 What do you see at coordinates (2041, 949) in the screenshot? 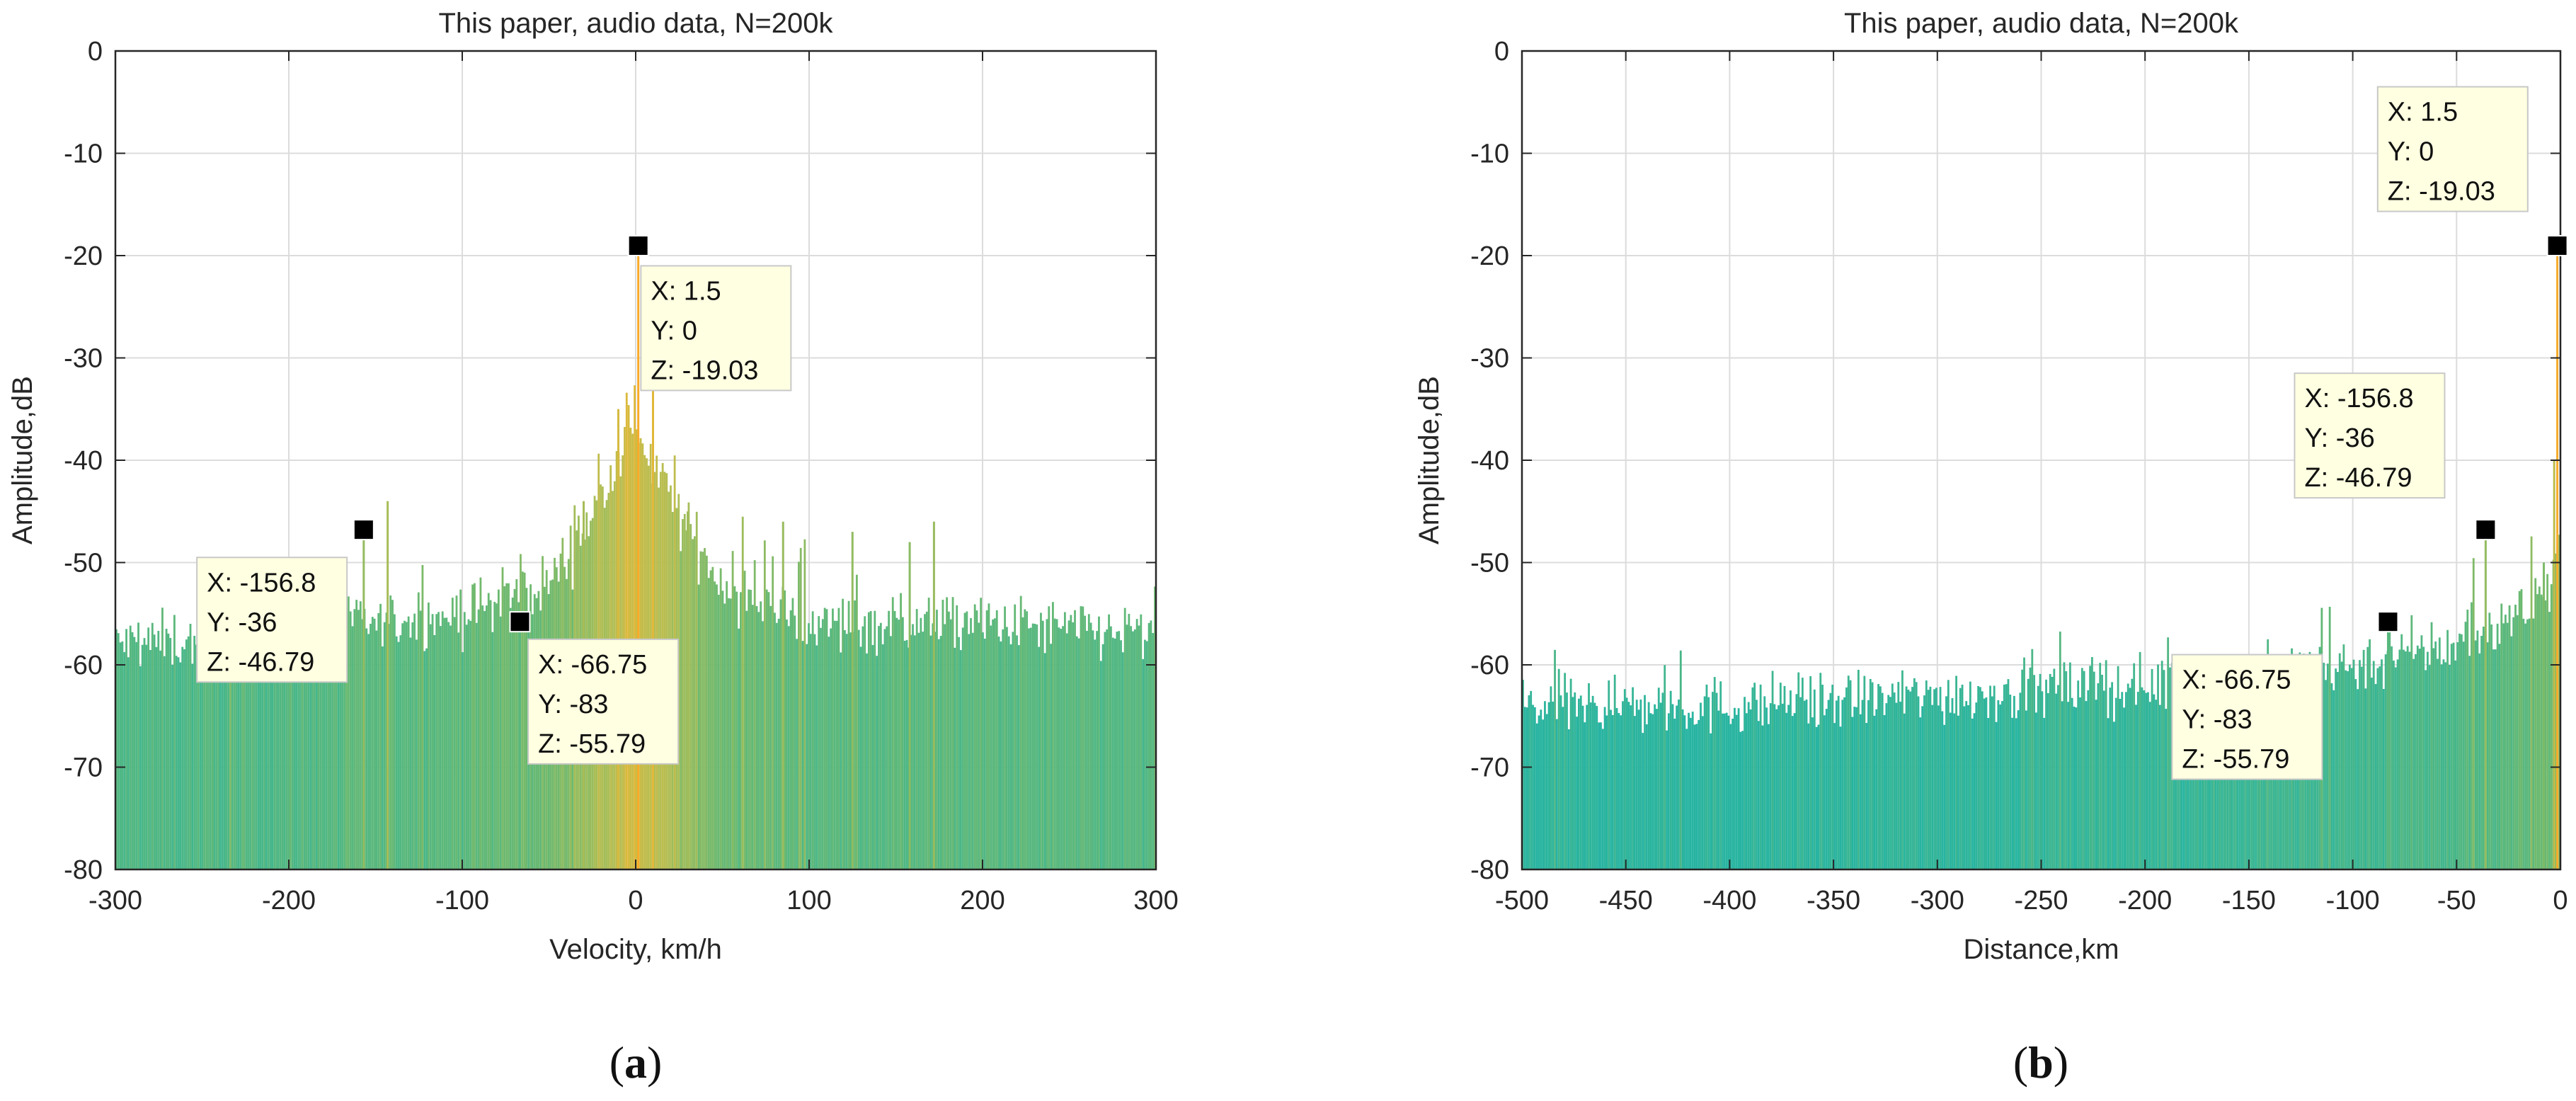
I see `x-axis-label: Distance,km` at bounding box center [2041, 949].